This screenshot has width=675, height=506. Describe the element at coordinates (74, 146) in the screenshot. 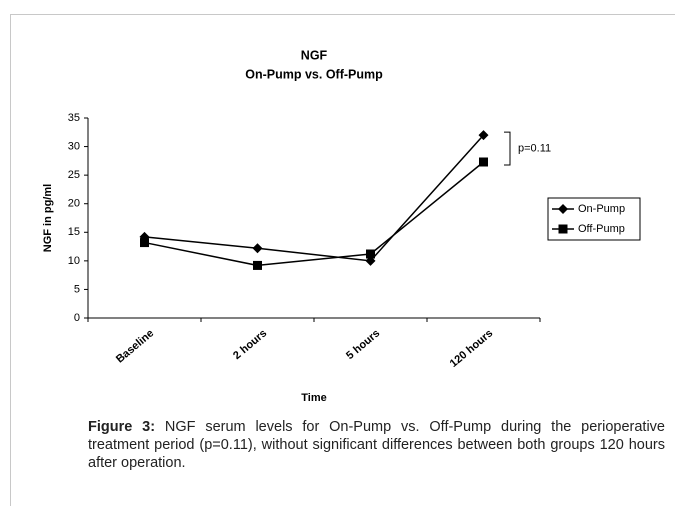

I see `y-tick-label: 30` at that location.